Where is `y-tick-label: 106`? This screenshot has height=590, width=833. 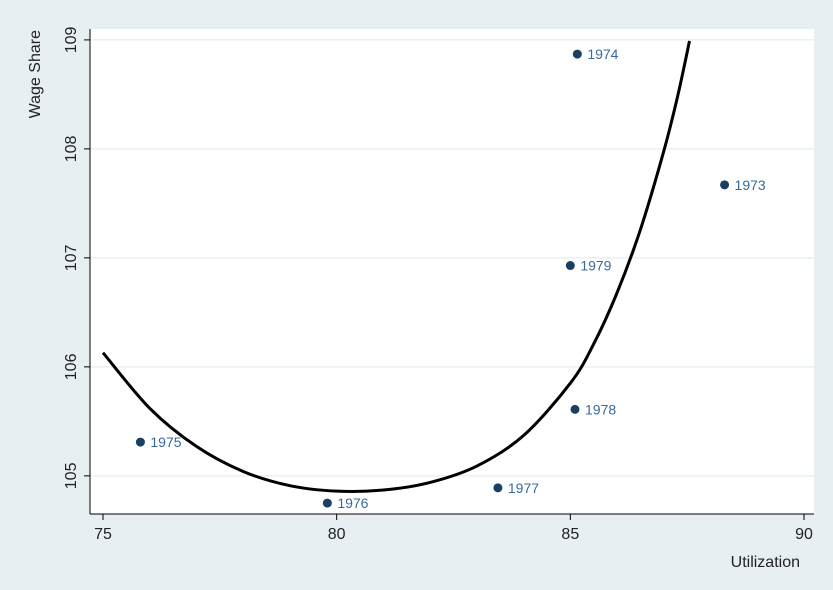 y-tick-label: 106 is located at coordinates (71, 366).